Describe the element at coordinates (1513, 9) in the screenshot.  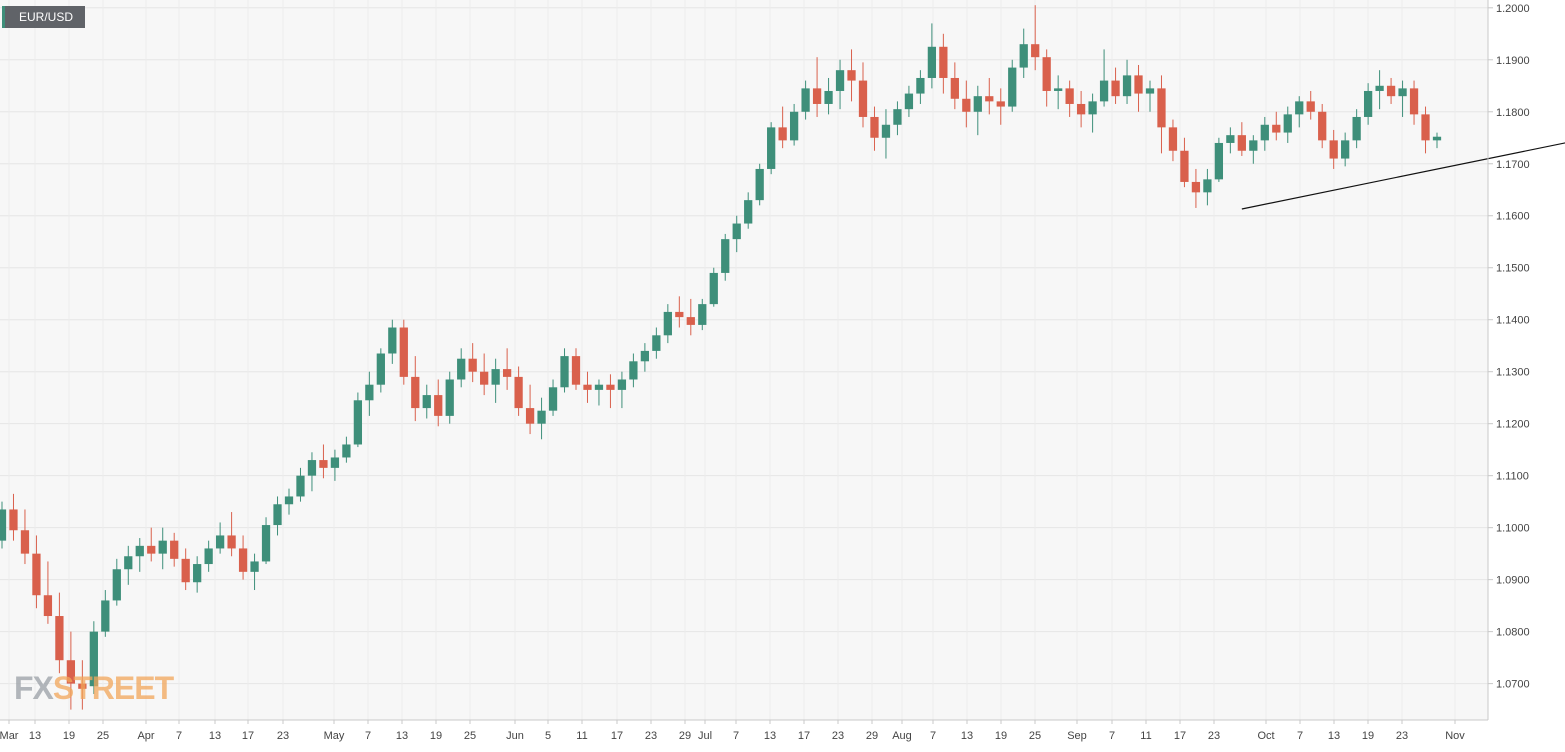
I see `y-tick-label: 1.2000` at that location.